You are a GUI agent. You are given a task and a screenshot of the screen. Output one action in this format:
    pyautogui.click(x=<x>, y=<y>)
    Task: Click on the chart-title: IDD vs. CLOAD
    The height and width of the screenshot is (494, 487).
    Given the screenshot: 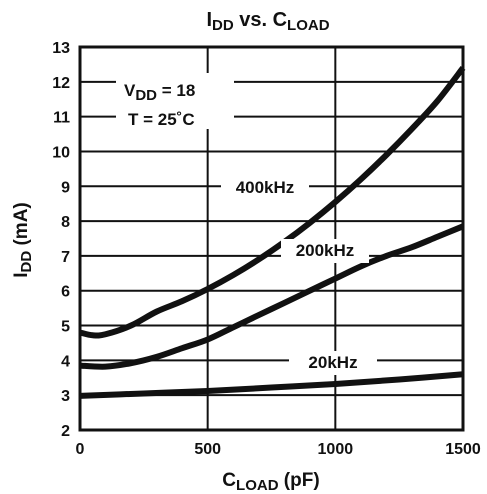 What is the action you would take?
    pyautogui.click(x=267, y=21)
    